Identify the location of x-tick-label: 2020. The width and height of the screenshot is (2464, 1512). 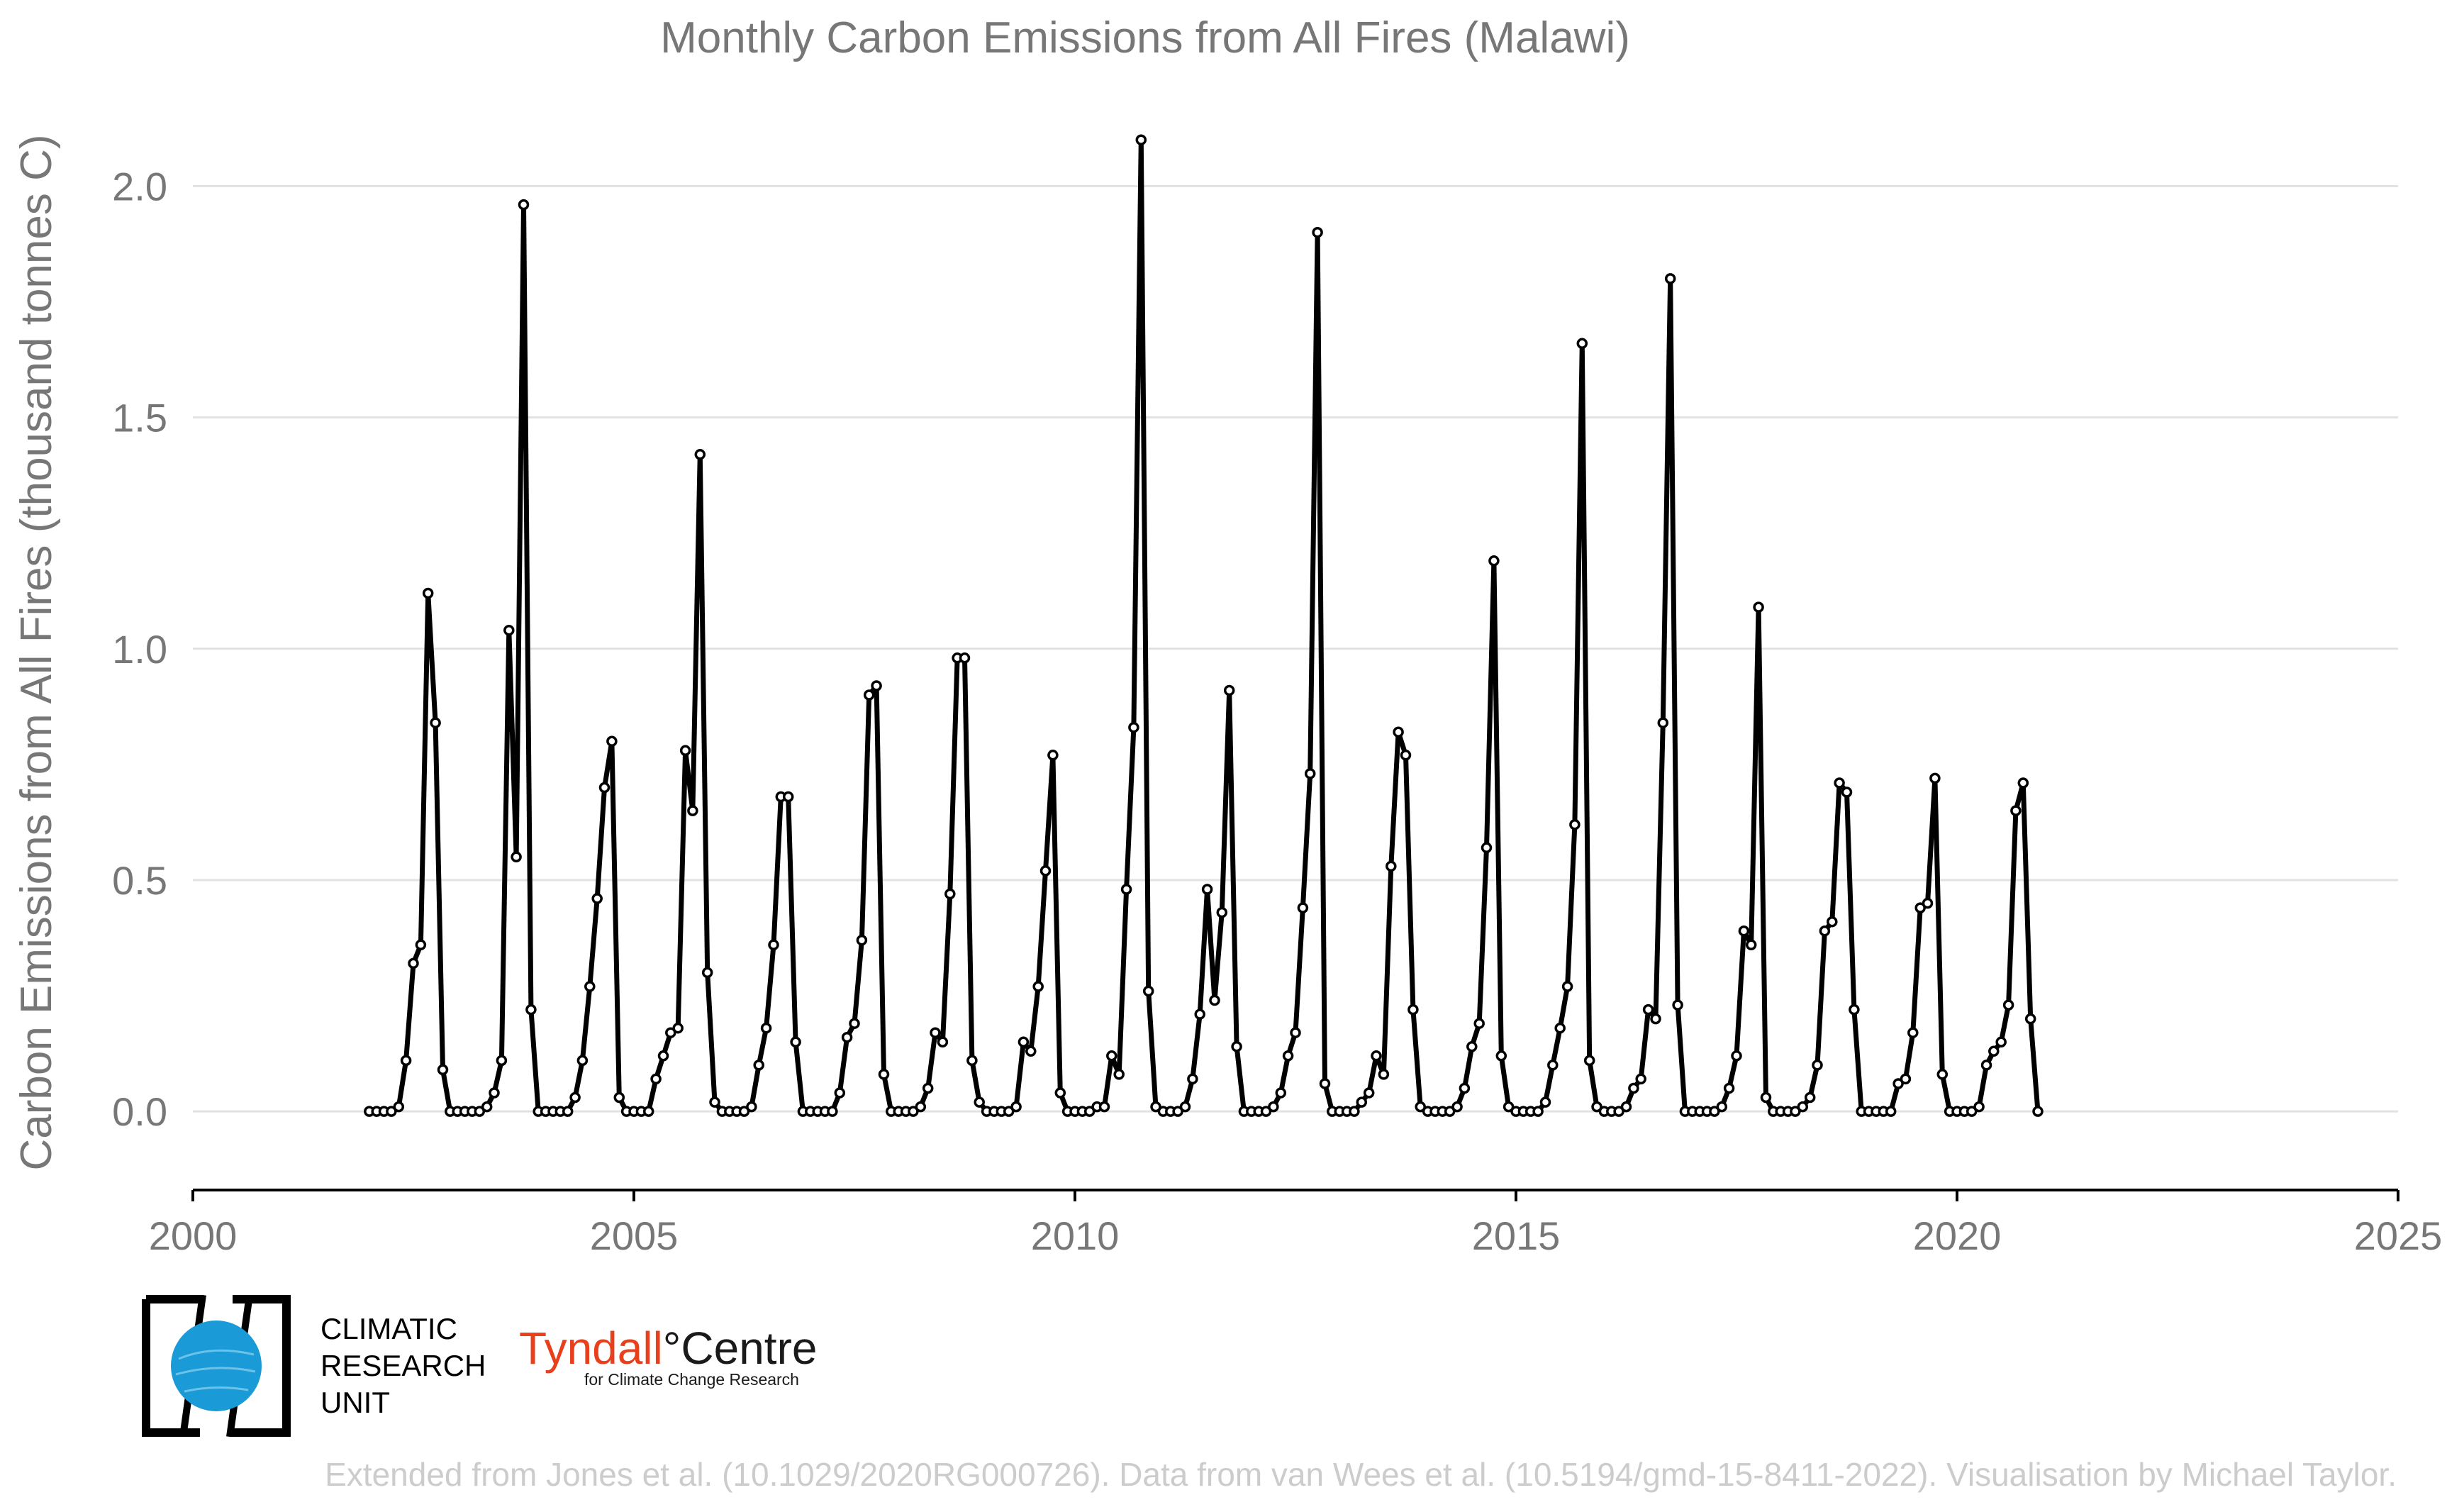
(1957, 1235).